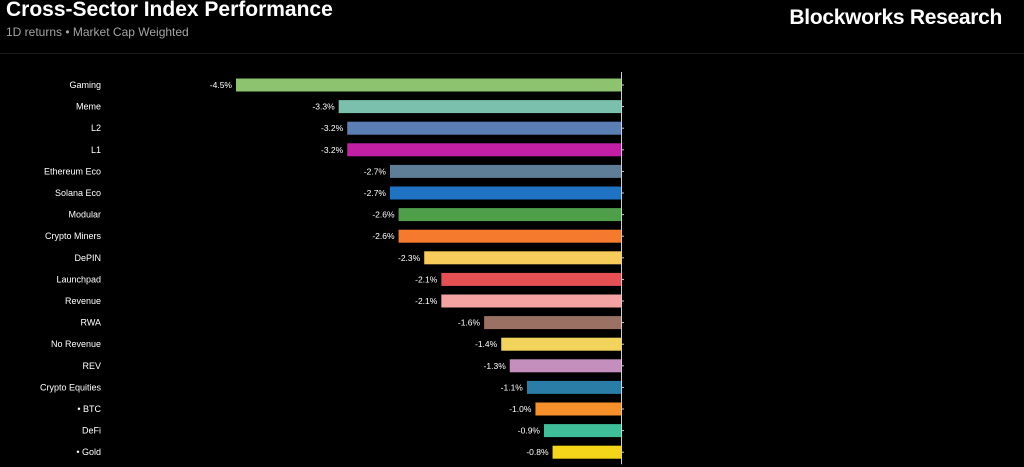 The width and height of the screenshot is (1024, 467). I want to click on value-label: -0.8%, so click(537, 452).